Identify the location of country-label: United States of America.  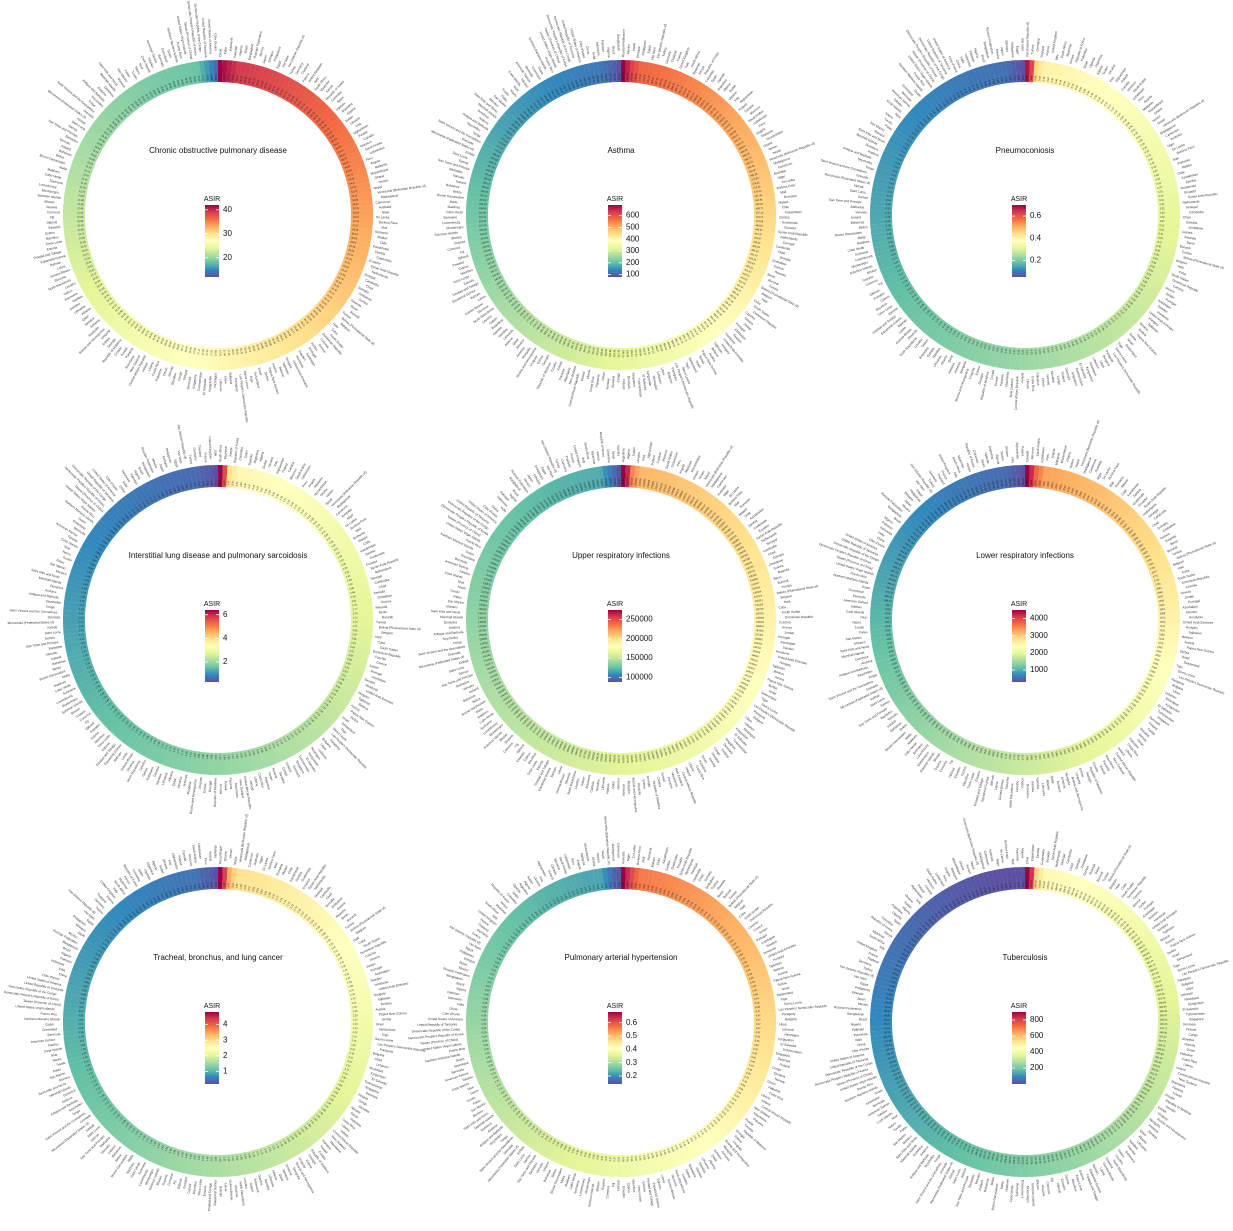
(445, 1019).